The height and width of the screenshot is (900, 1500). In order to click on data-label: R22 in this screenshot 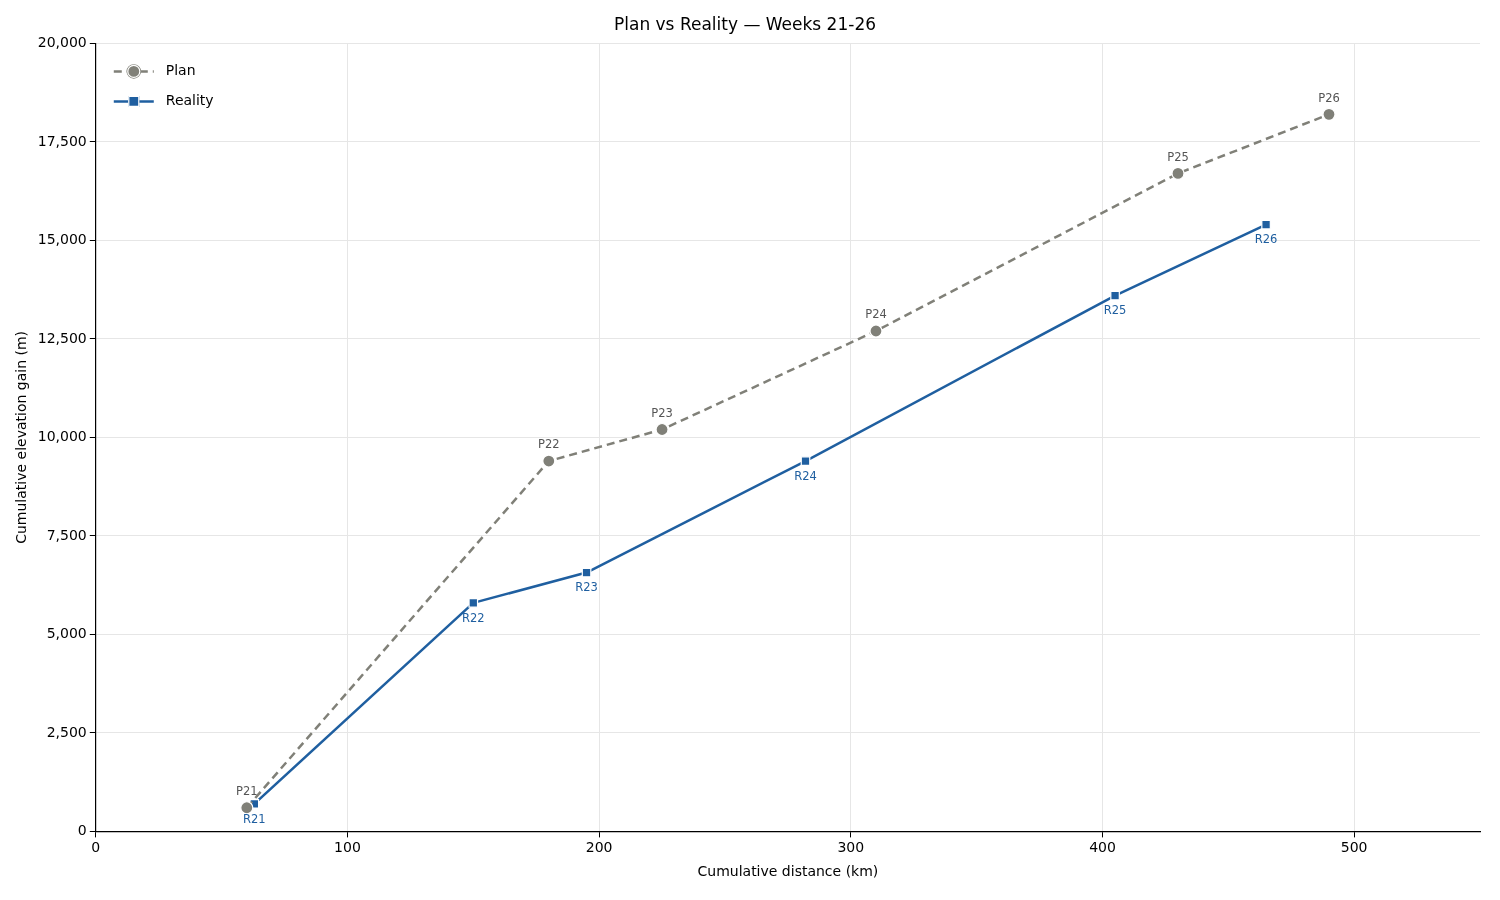, I will do `click(473, 617)`.